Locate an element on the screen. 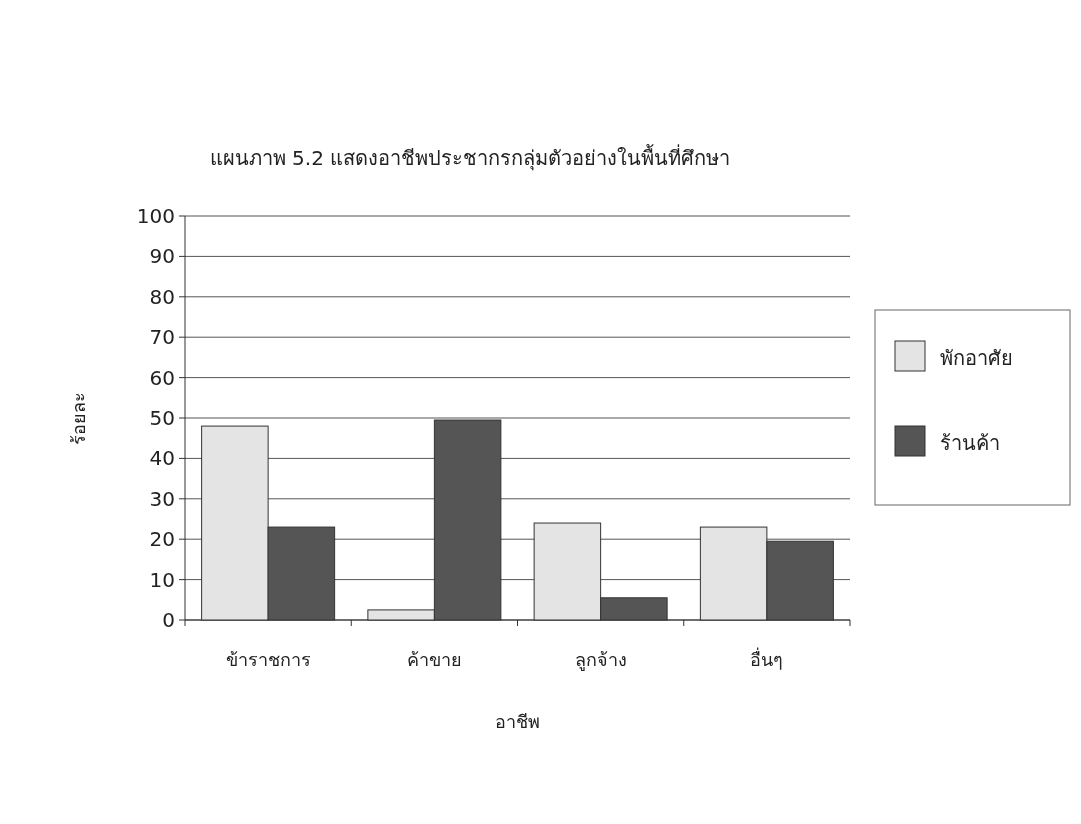 Image resolution: width=1081 pixels, height=824 pixels. chart-title: แผนภาพ 5.2 แสดงอาชีพประชากรกลุ่มตัวอย่างในพื้นที่ศึกษา is located at coordinates (470, 157).